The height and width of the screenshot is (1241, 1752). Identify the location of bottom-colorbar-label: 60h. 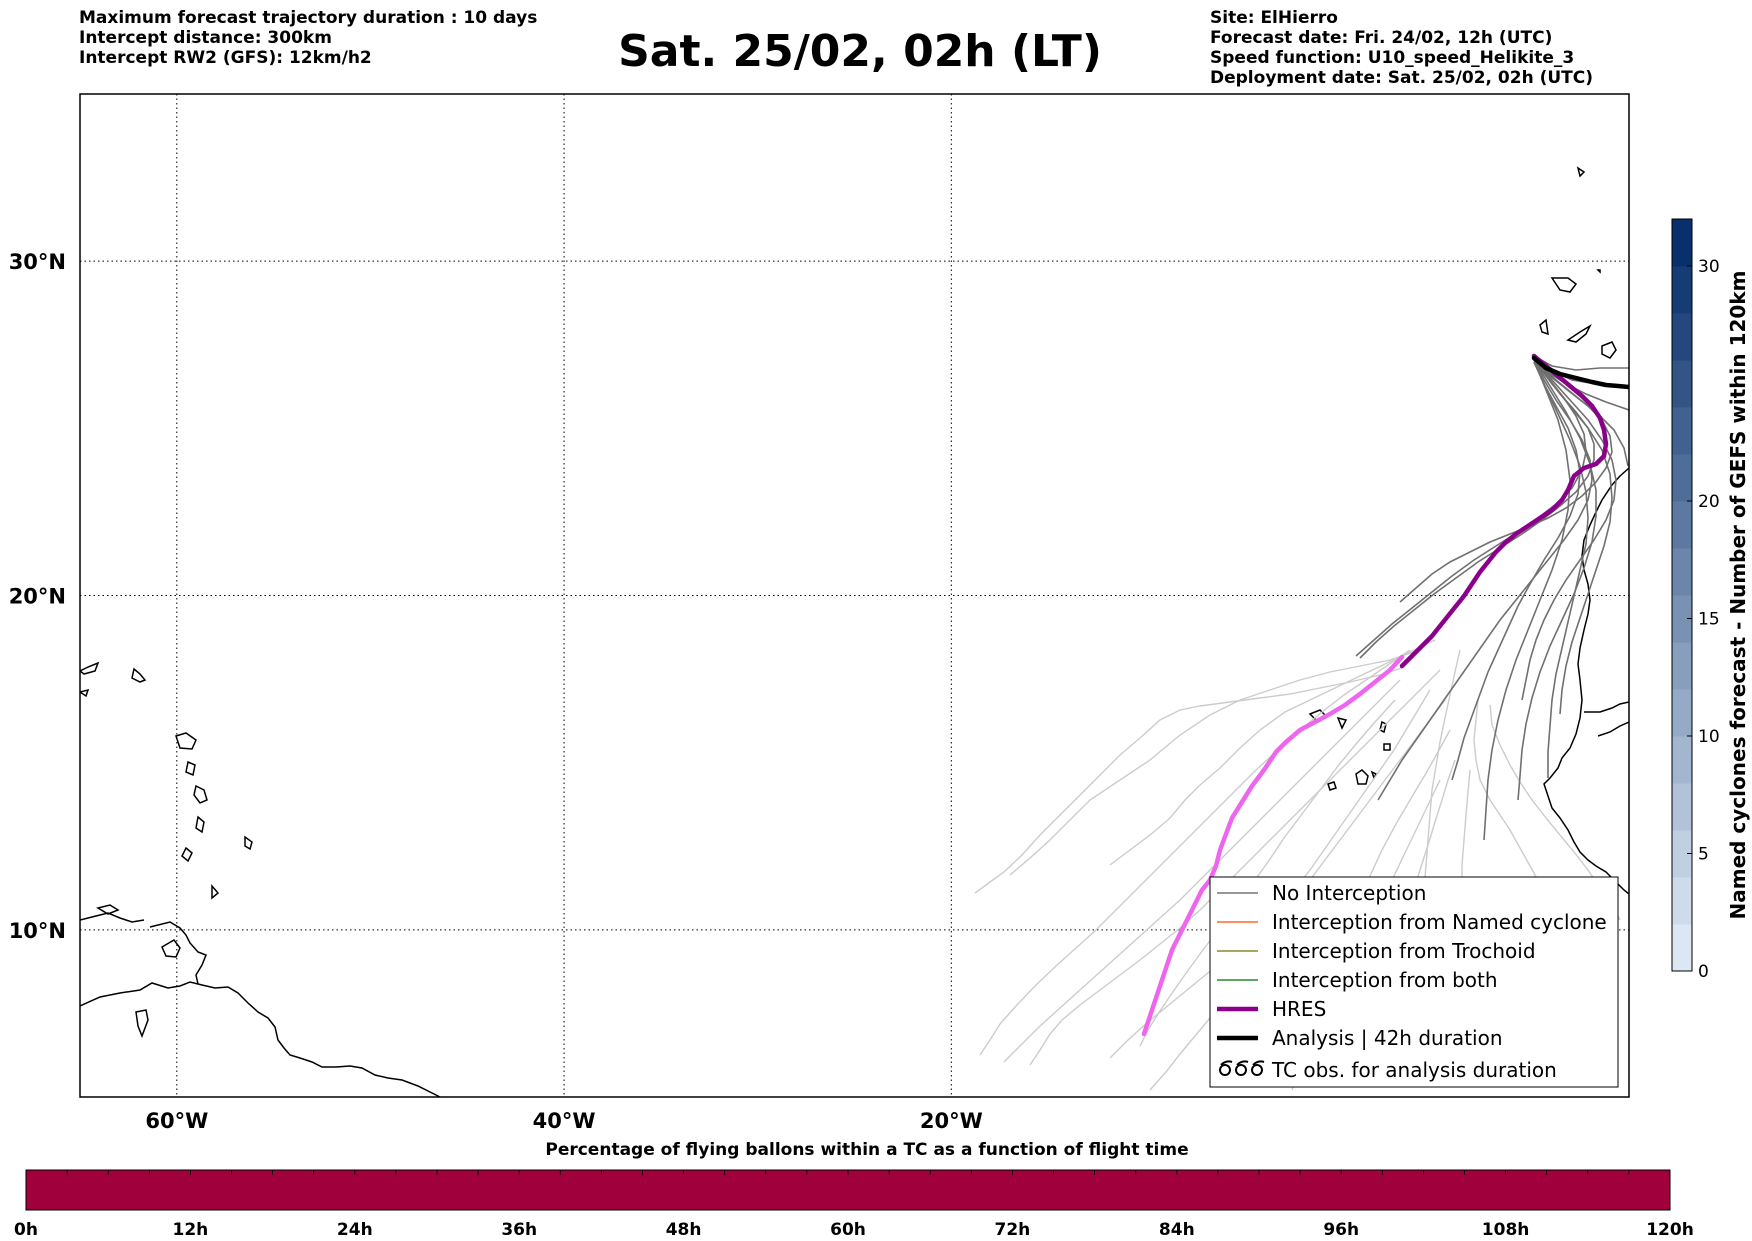
(848, 1230).